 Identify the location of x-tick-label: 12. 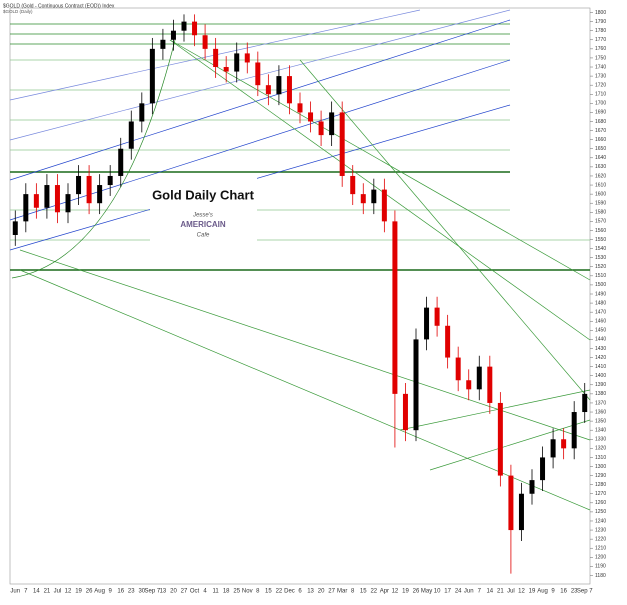
(521, 592).